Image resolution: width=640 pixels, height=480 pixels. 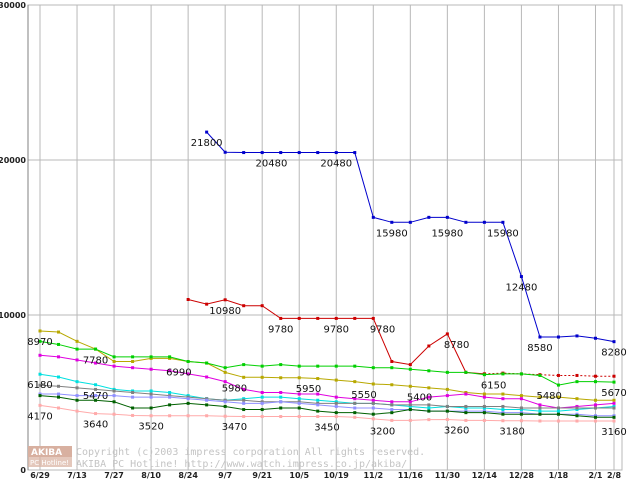 What do you see at coordinates (614, 475) in the screenshot?
I see `x-tick-label: 2/8` at bounding box center [614, 475].